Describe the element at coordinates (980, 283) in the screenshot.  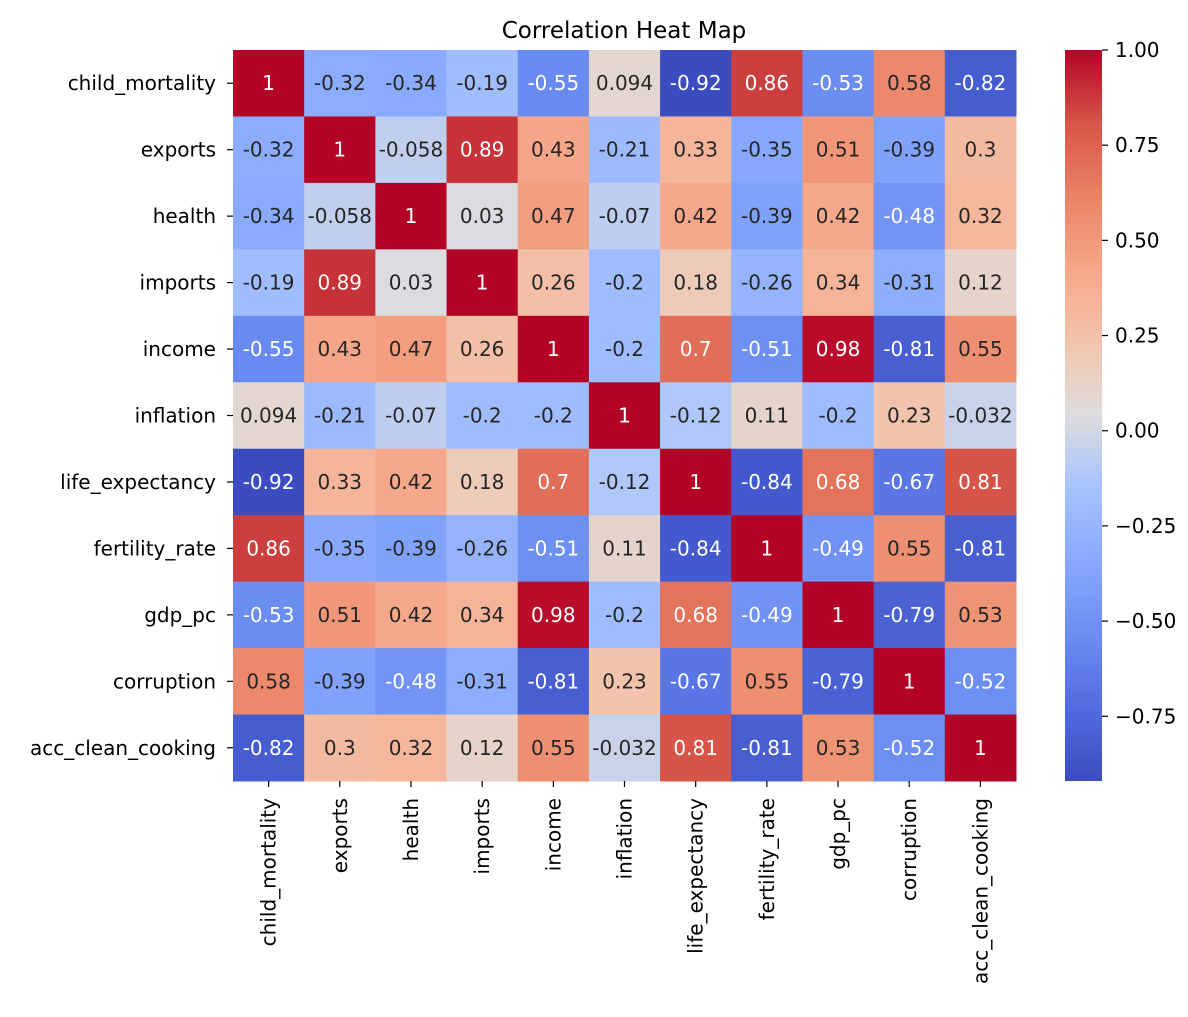
I see `cell-value-label: 0.12` at that location.